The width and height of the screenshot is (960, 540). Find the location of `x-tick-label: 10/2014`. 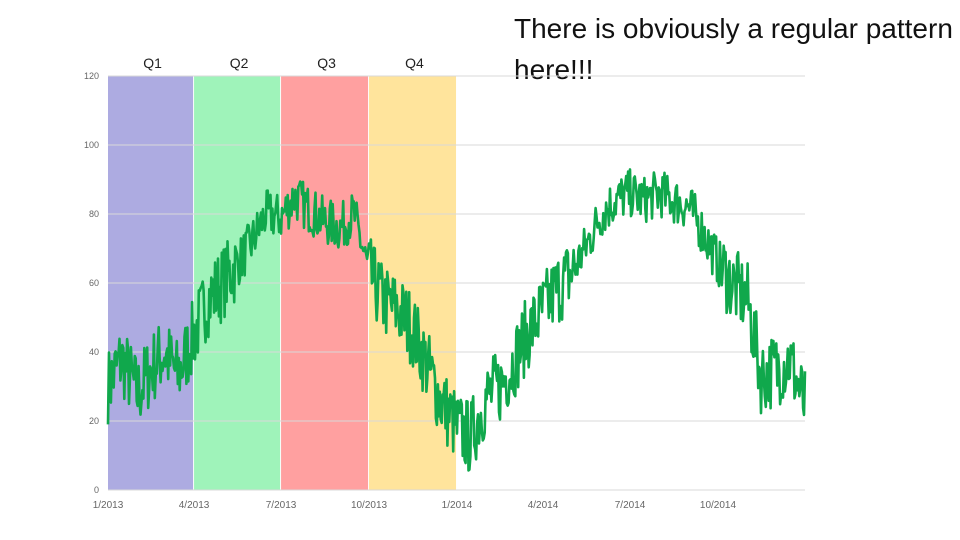

x-tick-label: 10/2014 is located at coordinates (718, 505).